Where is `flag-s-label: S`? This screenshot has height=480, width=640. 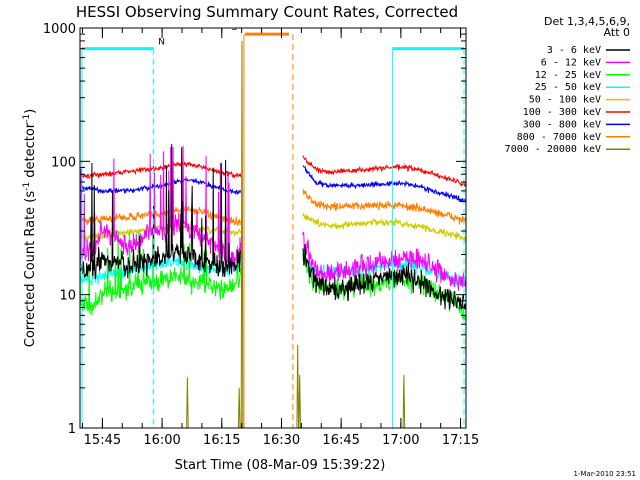
flag-s-label: S is located at coordinates (235, 28).